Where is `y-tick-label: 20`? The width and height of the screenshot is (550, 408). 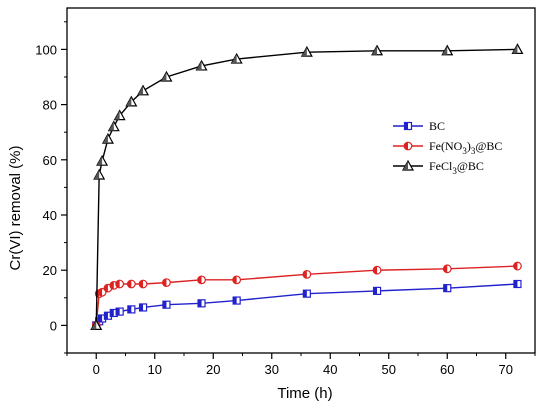 y-tick-label: 20 is located at coordinates (50, 270).